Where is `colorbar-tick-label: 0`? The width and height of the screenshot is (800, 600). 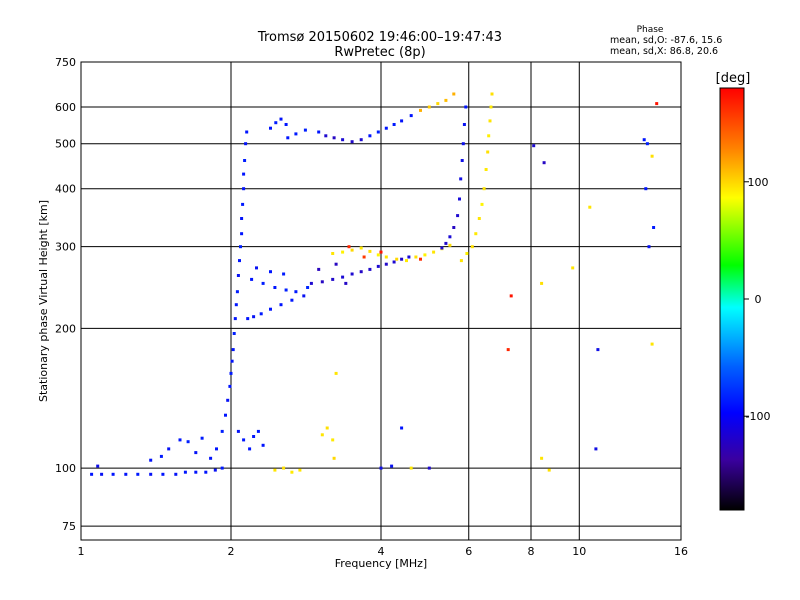
colorbar-tick-label: 0 is located at coordinates (758, 299).